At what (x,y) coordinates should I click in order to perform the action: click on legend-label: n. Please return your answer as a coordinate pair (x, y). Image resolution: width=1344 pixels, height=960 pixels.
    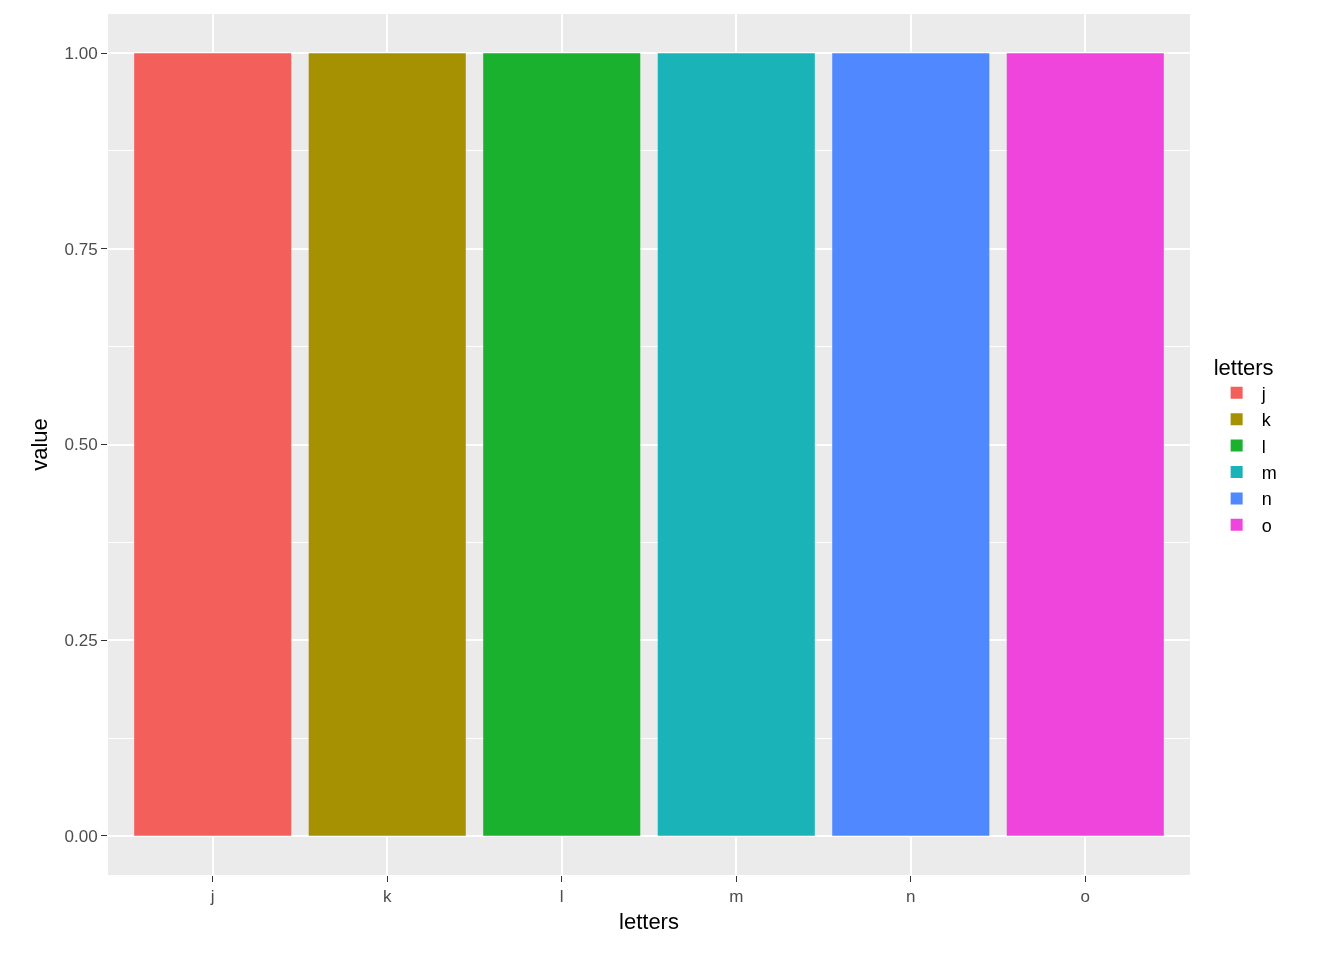
    Looking at the image, I should click on (1266, 499).